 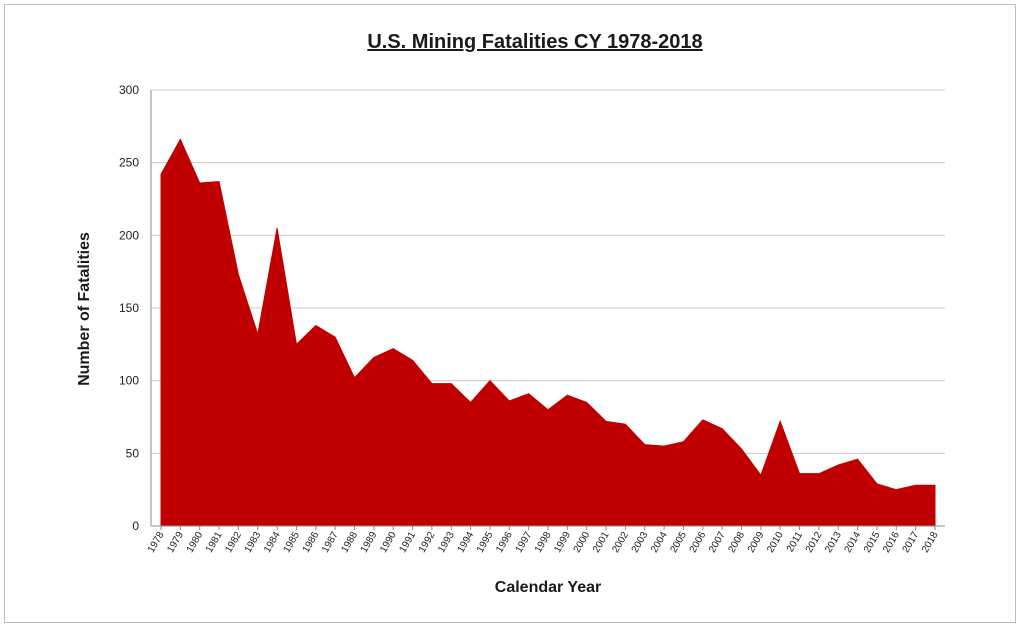 I want to click on x-tick-label: 1978, so click(x=156, y=542).